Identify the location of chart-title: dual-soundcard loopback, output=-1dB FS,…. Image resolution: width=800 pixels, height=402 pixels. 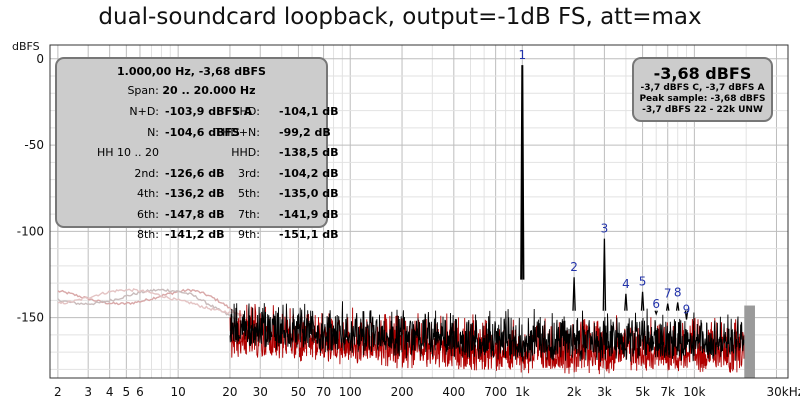
(400, 17).